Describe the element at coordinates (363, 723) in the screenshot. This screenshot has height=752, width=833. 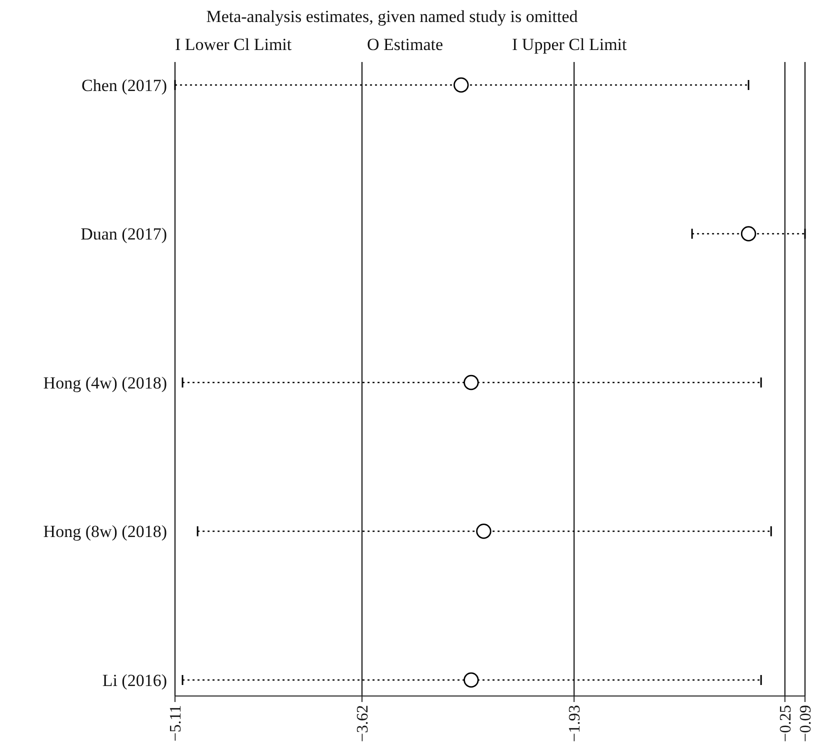
I see `x-tick-label: −3.62` at that location.